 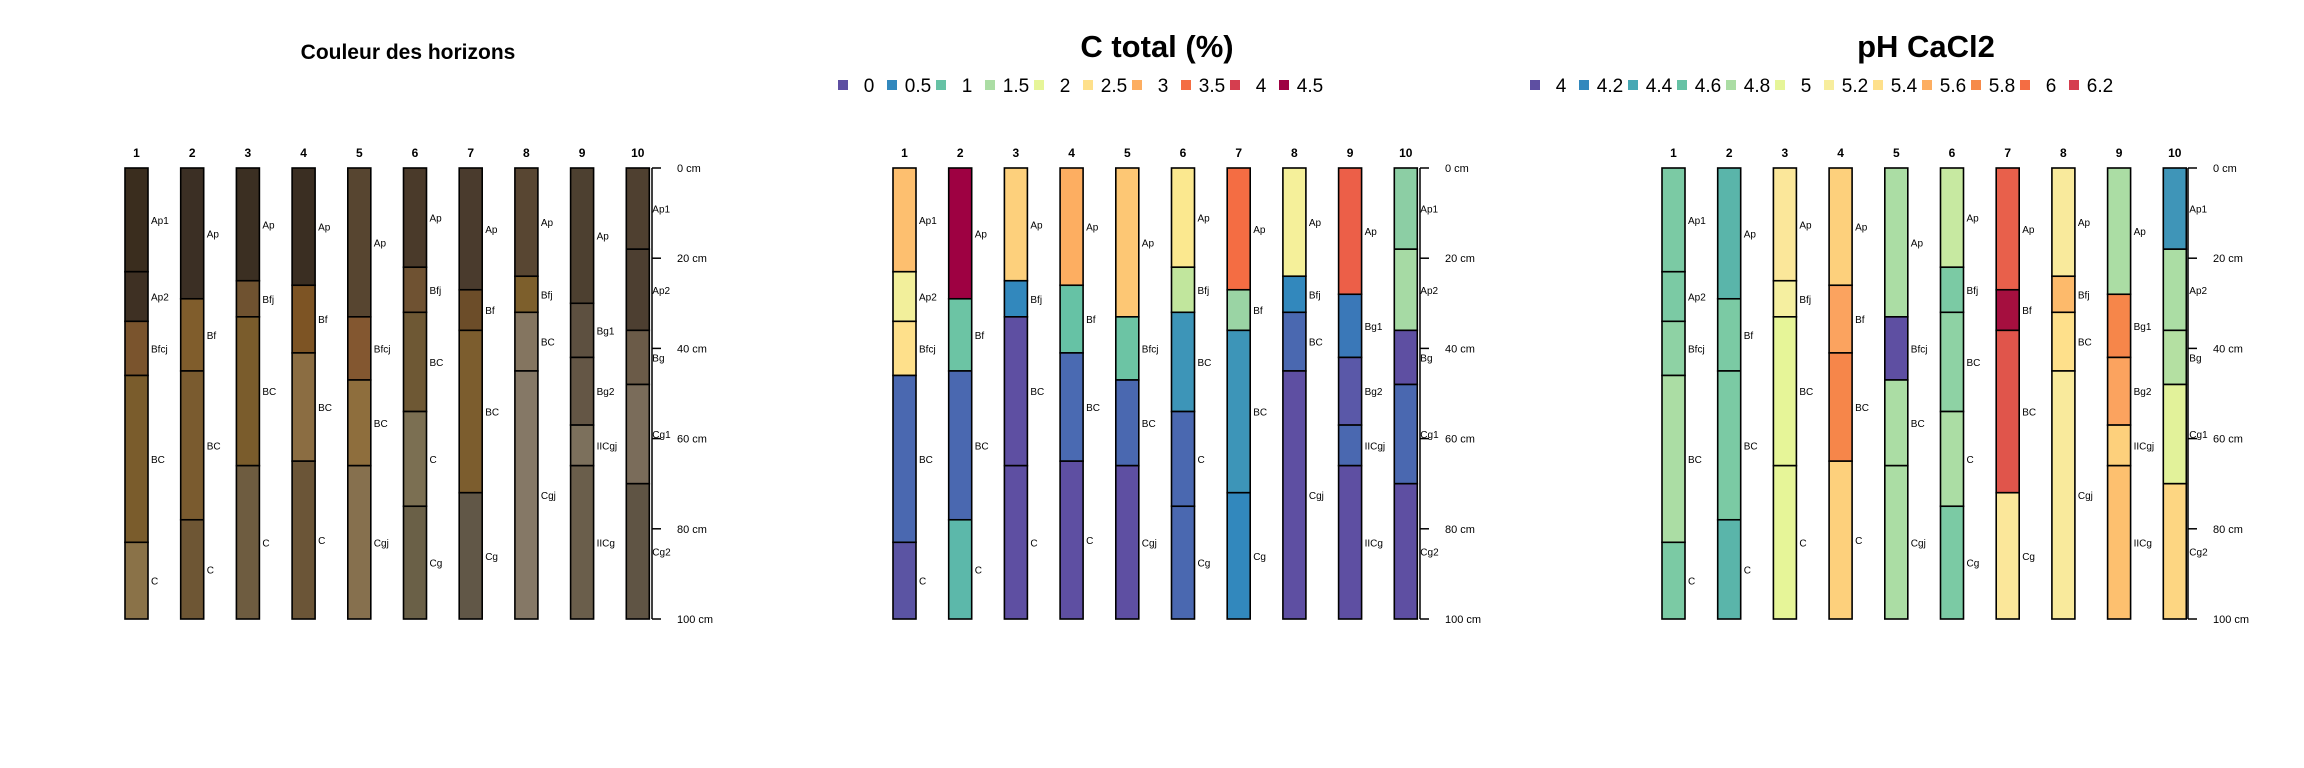 What do you see at coordinates (1137, 383) in the screenshot?
I see `soil-profile: 5 Ap Bfcj BC Cgj` at bounding box center [1137, 383].